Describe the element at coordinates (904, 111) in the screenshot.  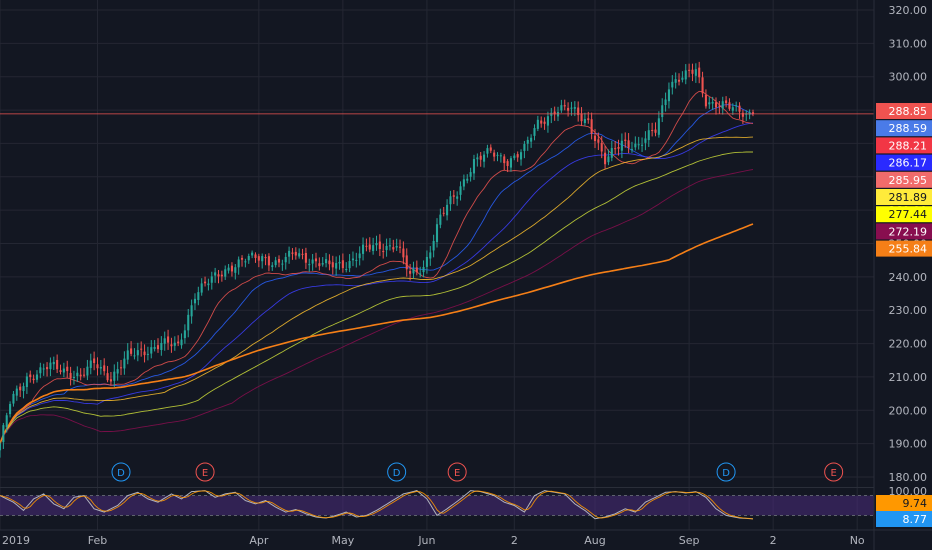
I see `last-price-tag: 288.85` at that location.